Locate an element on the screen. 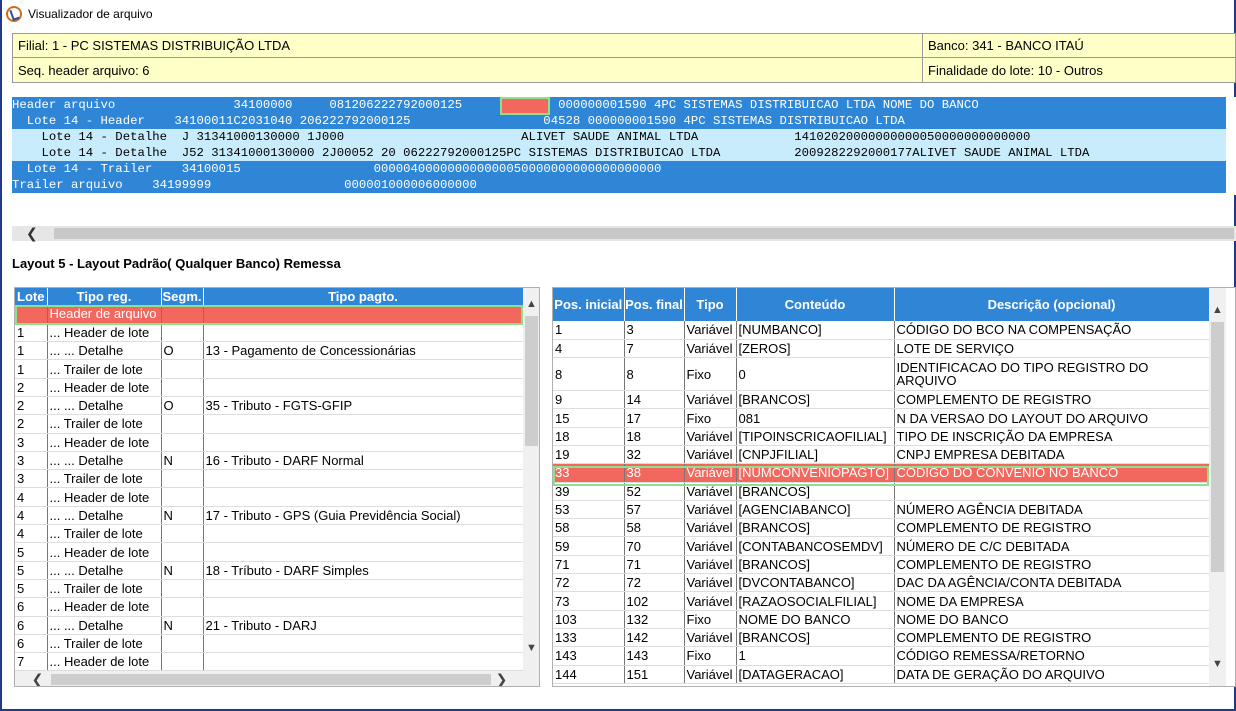  cell-pos-inicial: 58 is located at coordinates (589, 528).